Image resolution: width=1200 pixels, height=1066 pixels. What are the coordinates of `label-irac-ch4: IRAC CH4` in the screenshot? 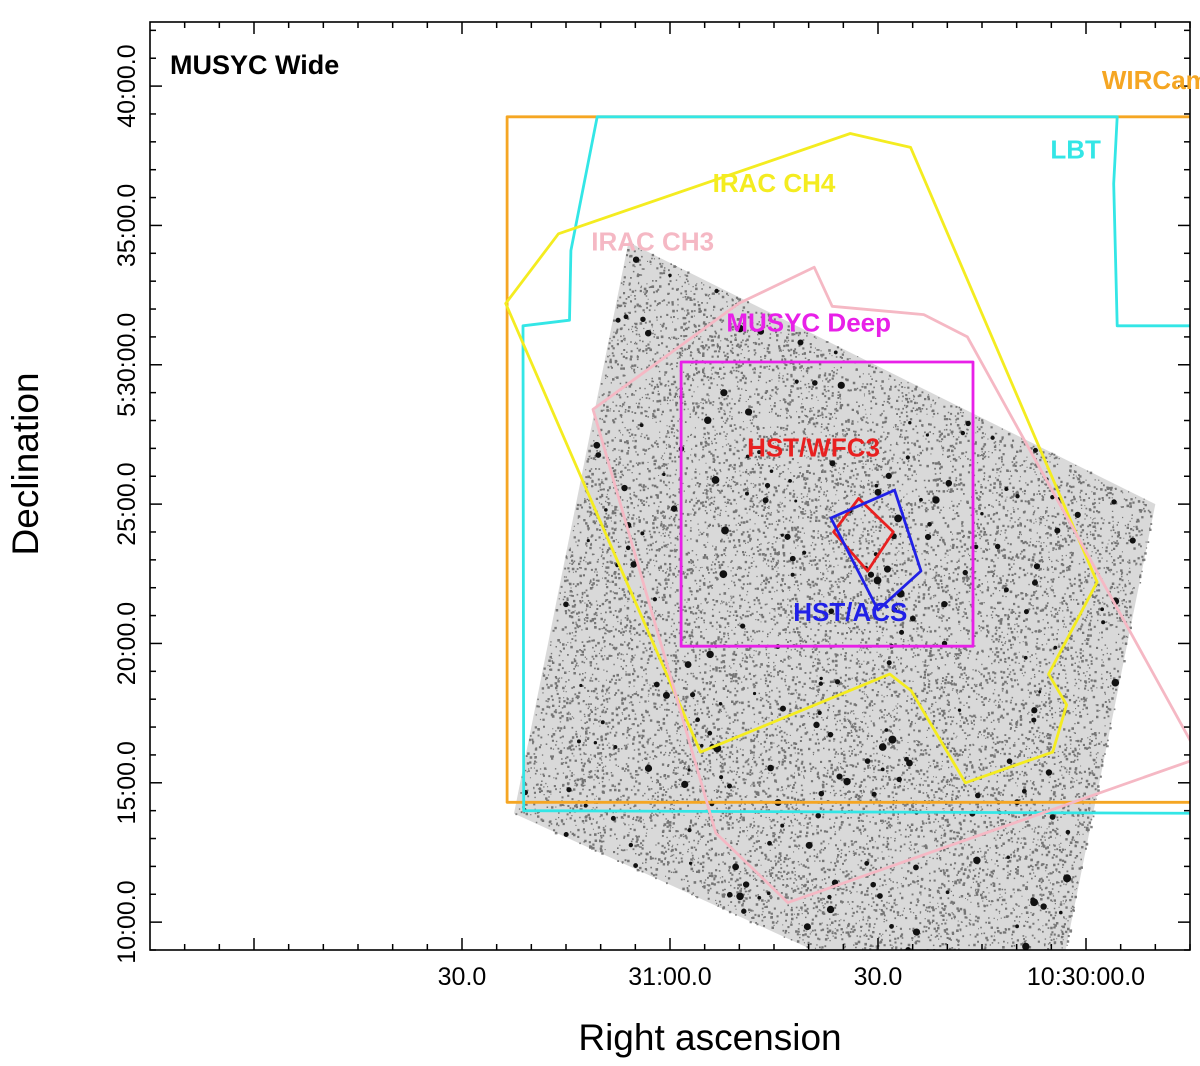 It's located at (774, 183).